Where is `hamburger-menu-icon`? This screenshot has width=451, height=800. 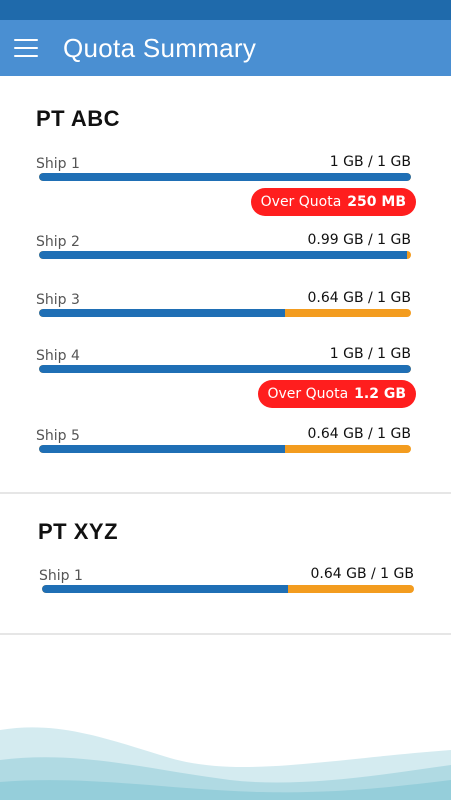 hamburger-menu-icon is located at coordinates (26, 48).